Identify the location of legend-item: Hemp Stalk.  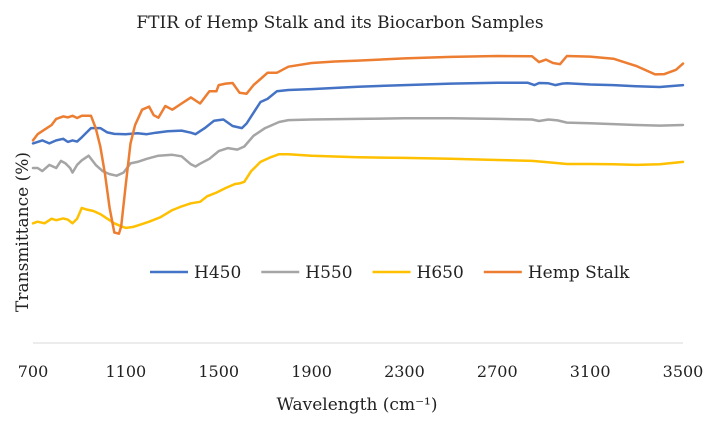
(556, 273).